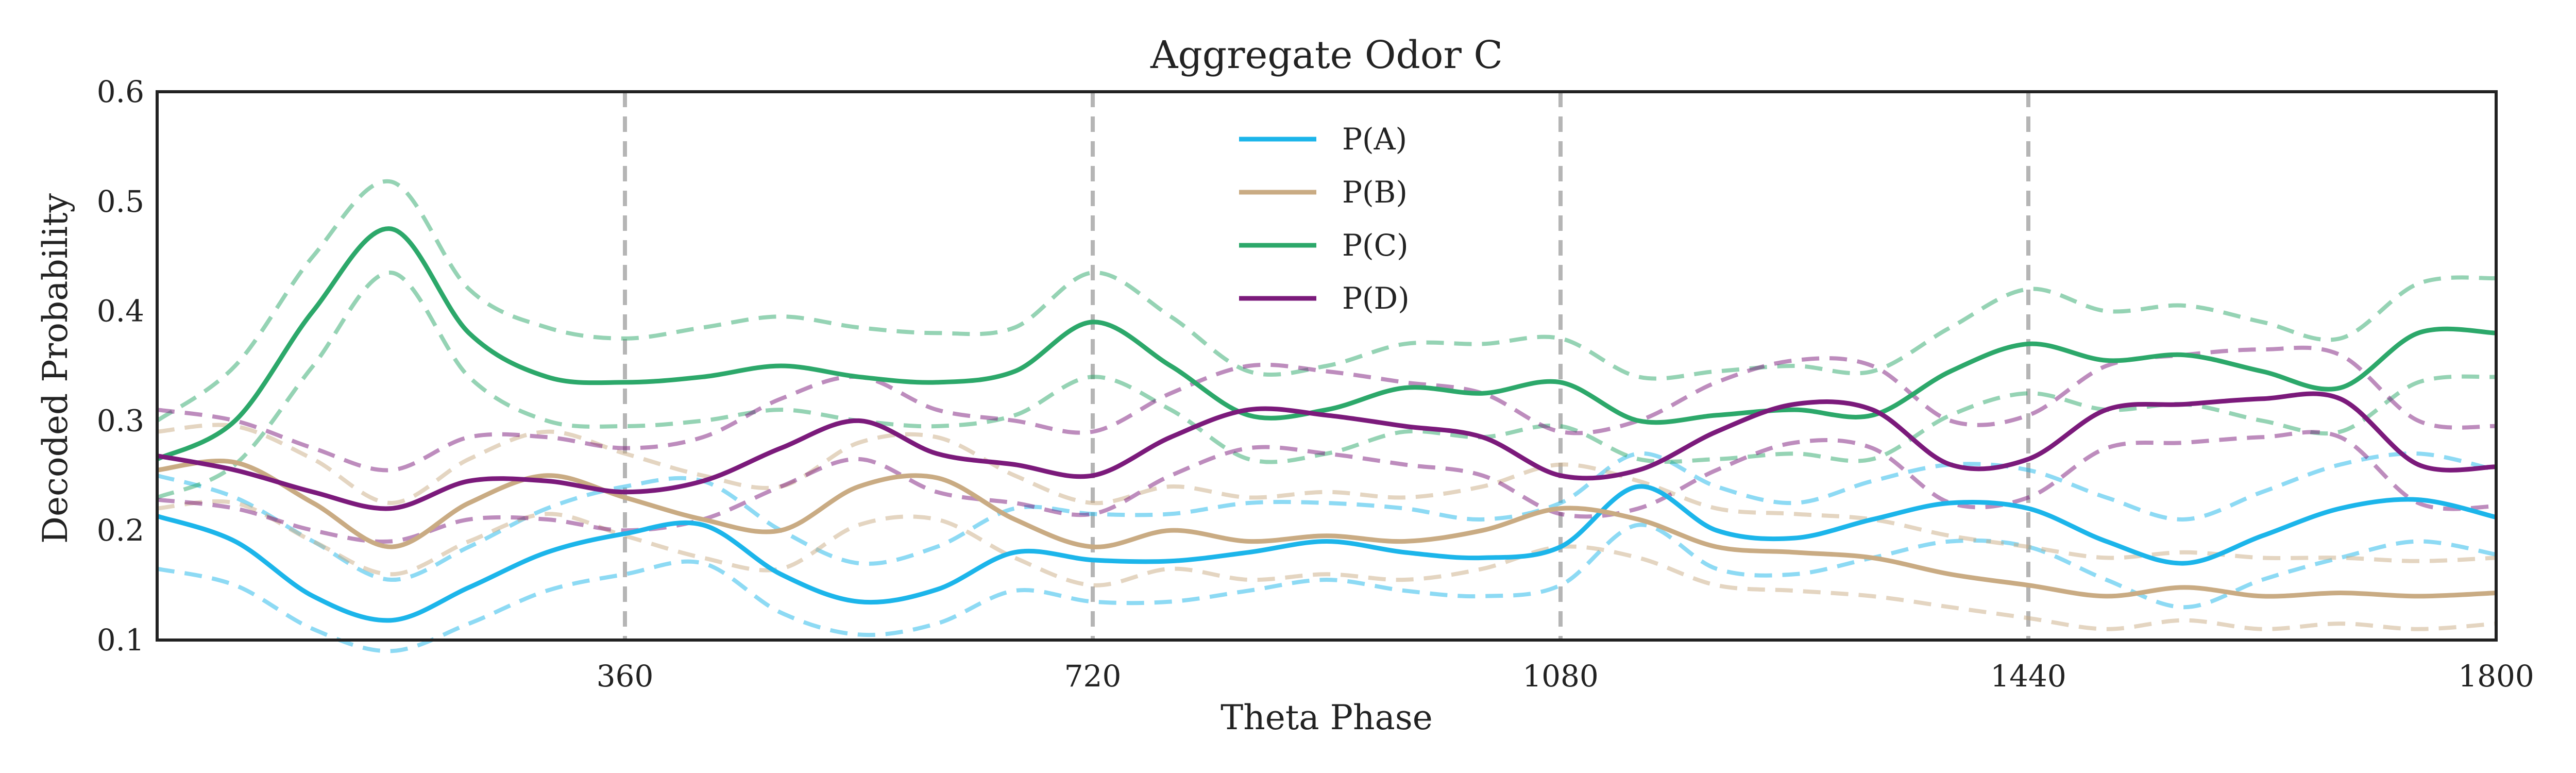  I want to click on x-axis-label: Theta Phase, so click(1327, 717).